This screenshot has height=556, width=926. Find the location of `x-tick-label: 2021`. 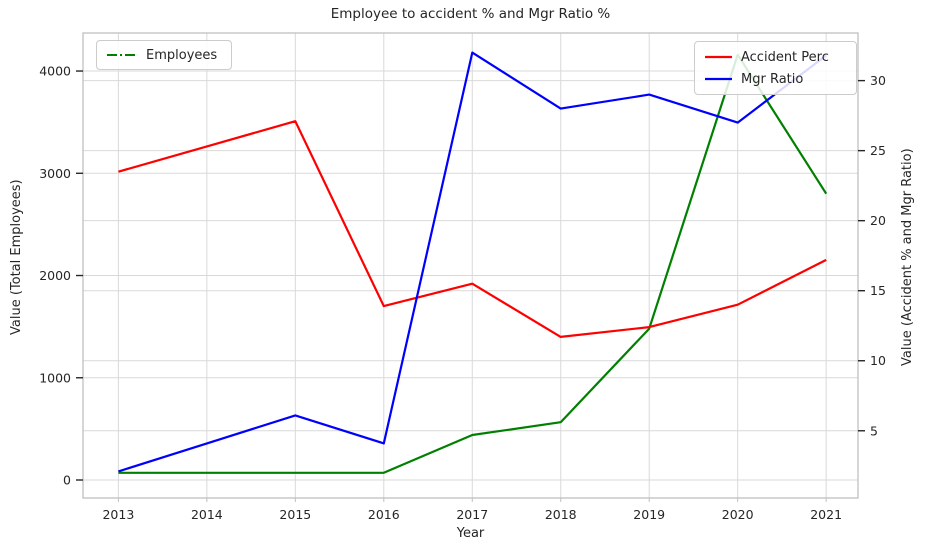

x-tick-label: 2021 is located at coordinates (826, 514).